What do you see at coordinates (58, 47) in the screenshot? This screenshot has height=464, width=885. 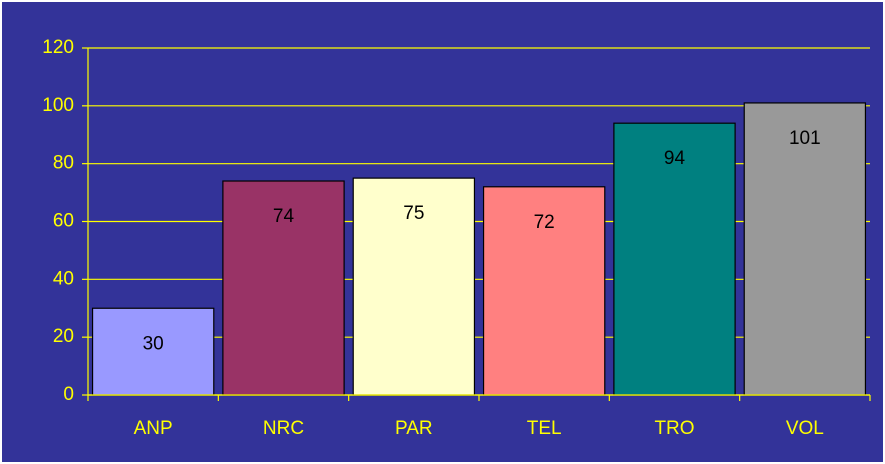 I see `y-tick-label: 120` at bounding box center [58, 47].